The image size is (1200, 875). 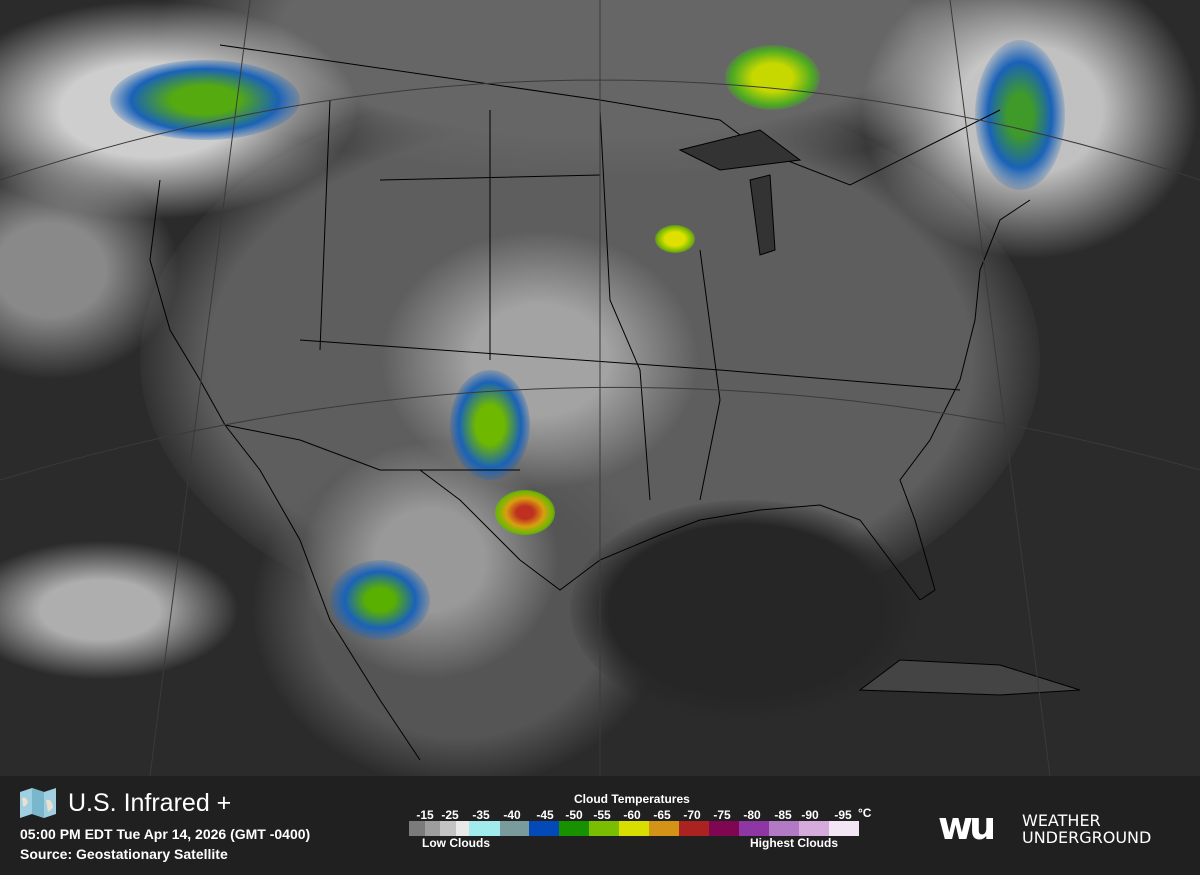 I want to click on logo-text: WEATHER UNDERGROUND, so click(x=1086, y=829).